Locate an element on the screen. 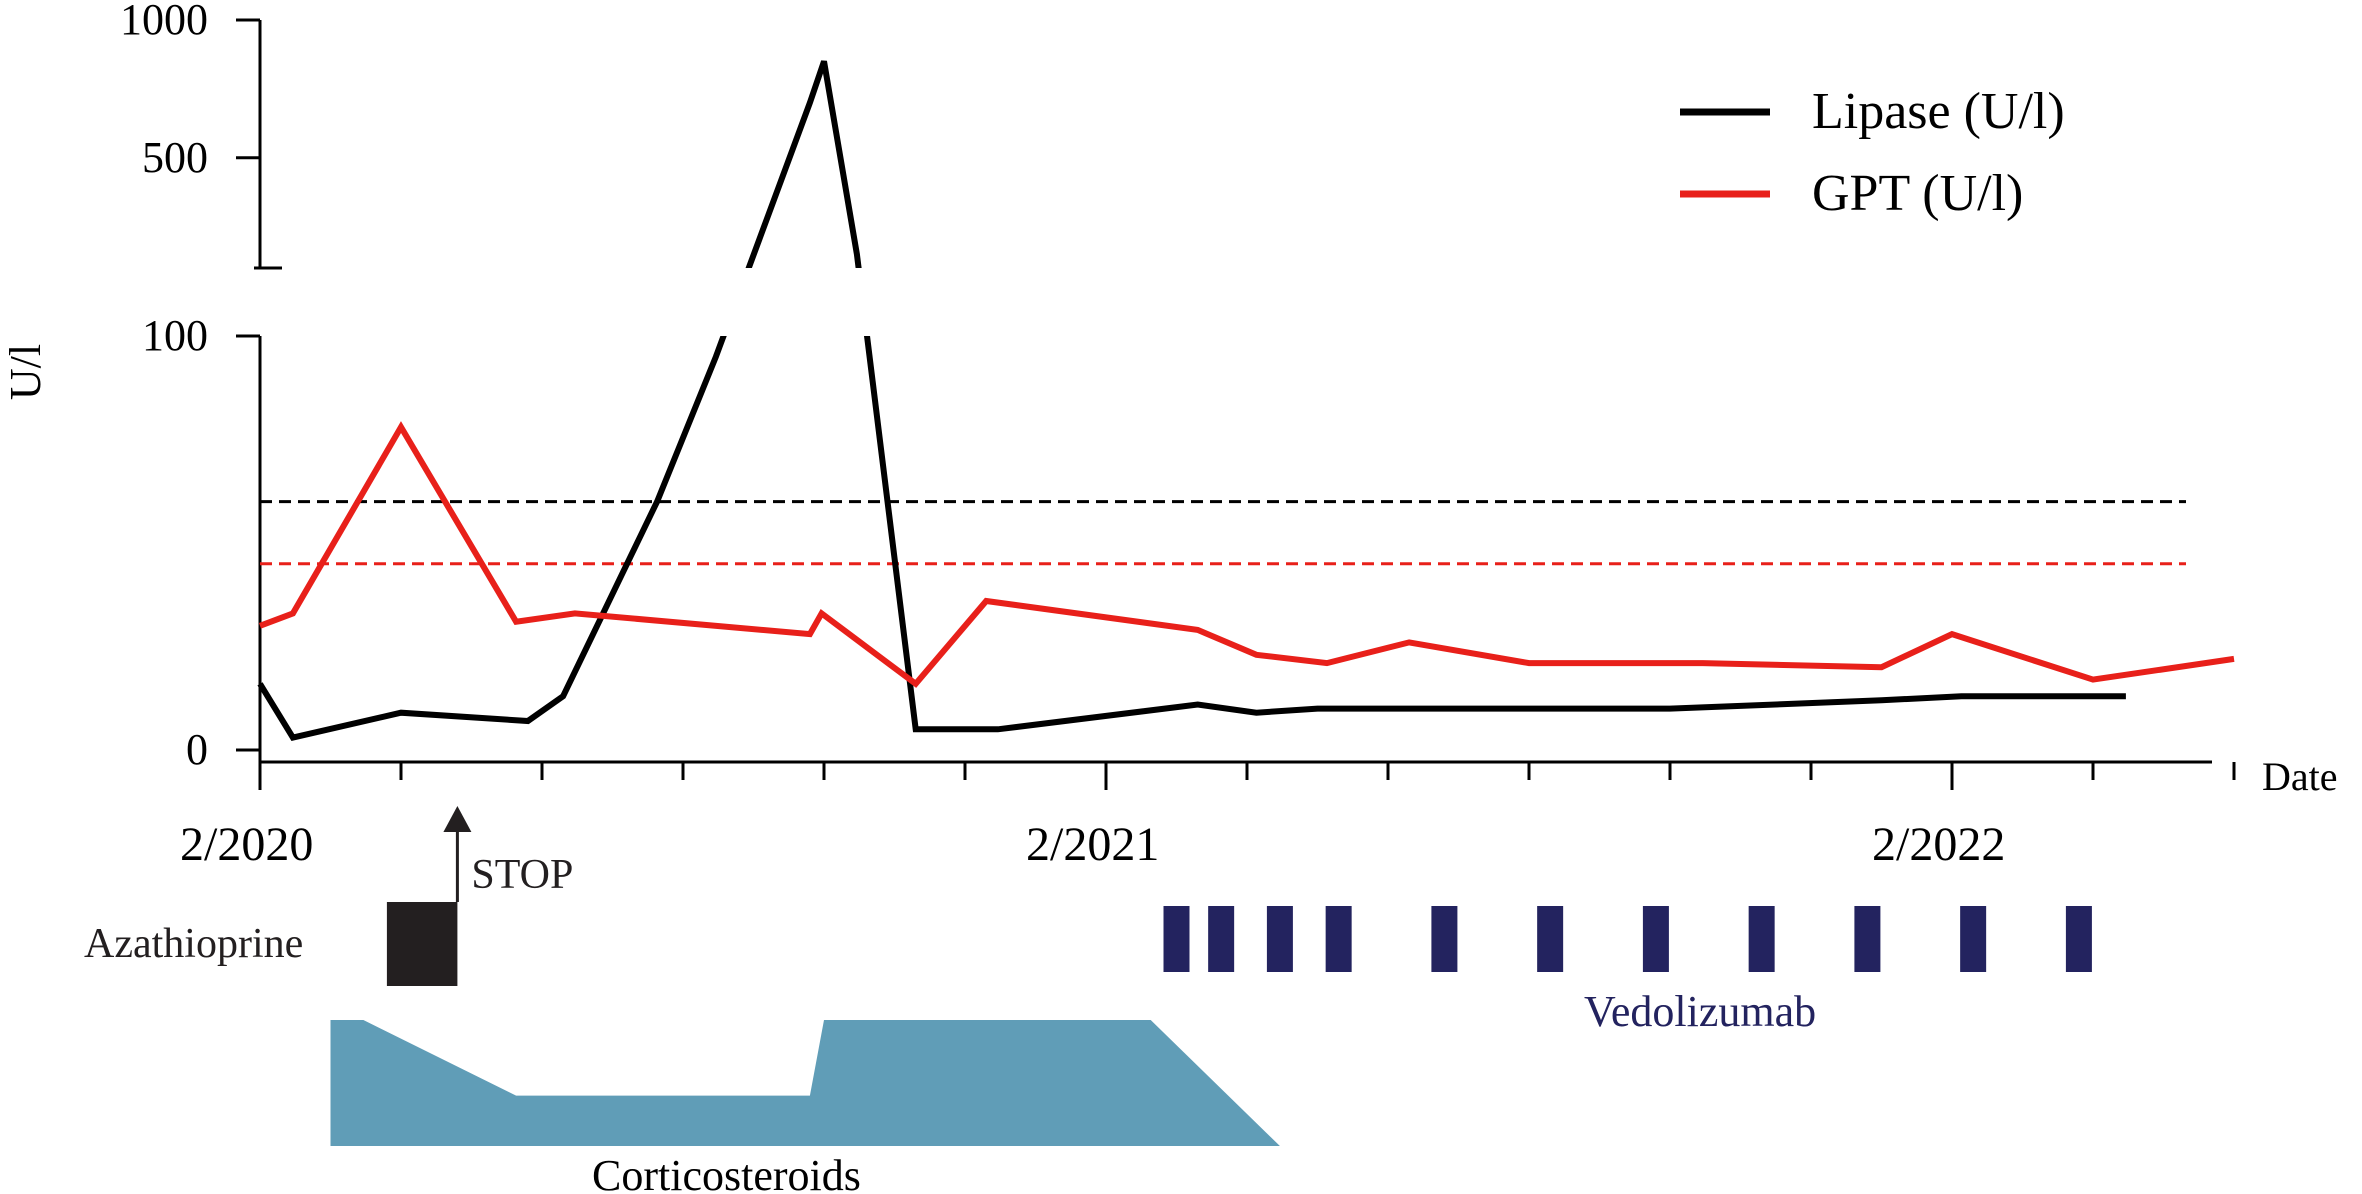  azathioprine-bar is located at coordinates (422, 944).